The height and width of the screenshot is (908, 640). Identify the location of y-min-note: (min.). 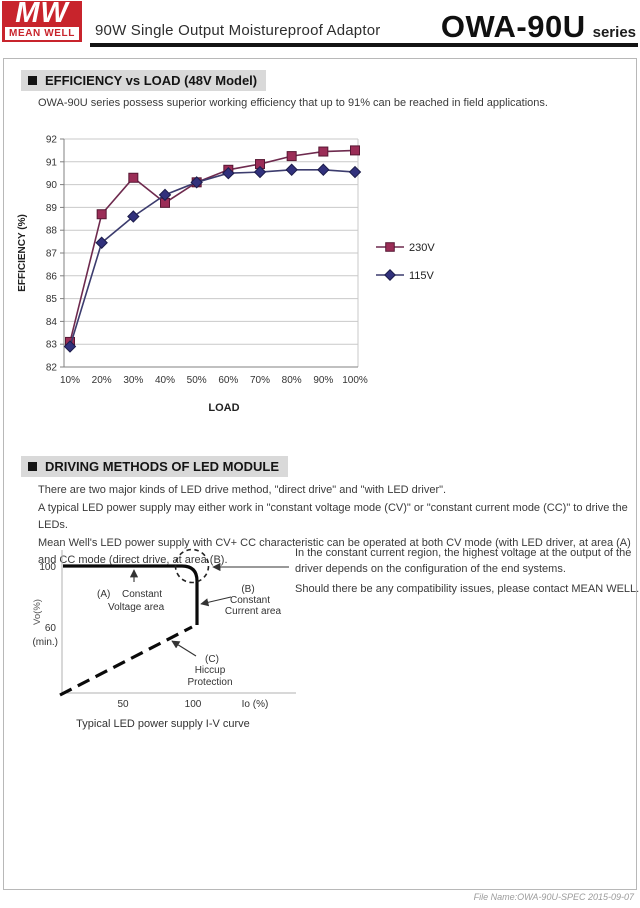
(45, 642).